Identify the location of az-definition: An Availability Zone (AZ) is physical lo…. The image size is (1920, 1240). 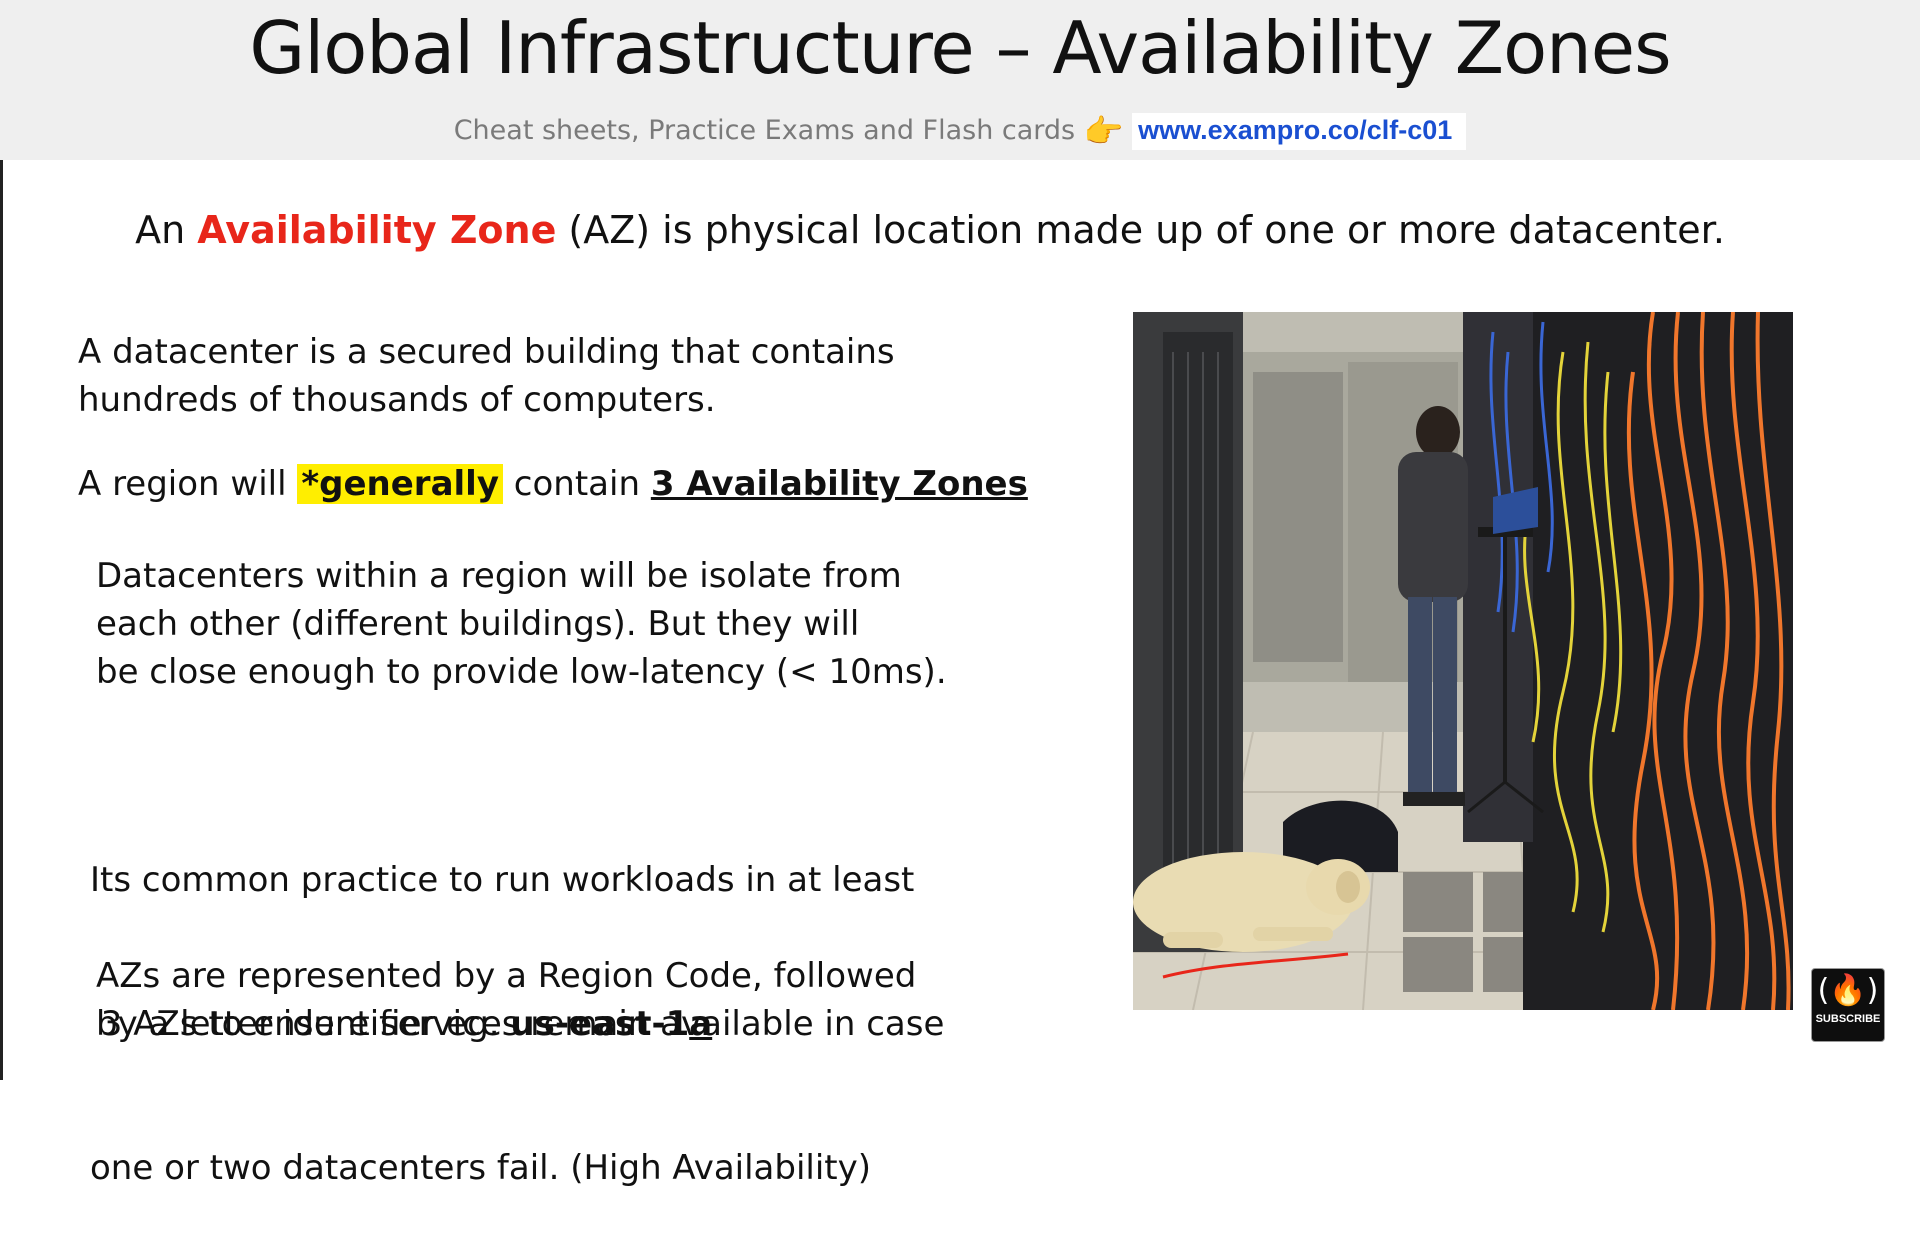
(930, 230).